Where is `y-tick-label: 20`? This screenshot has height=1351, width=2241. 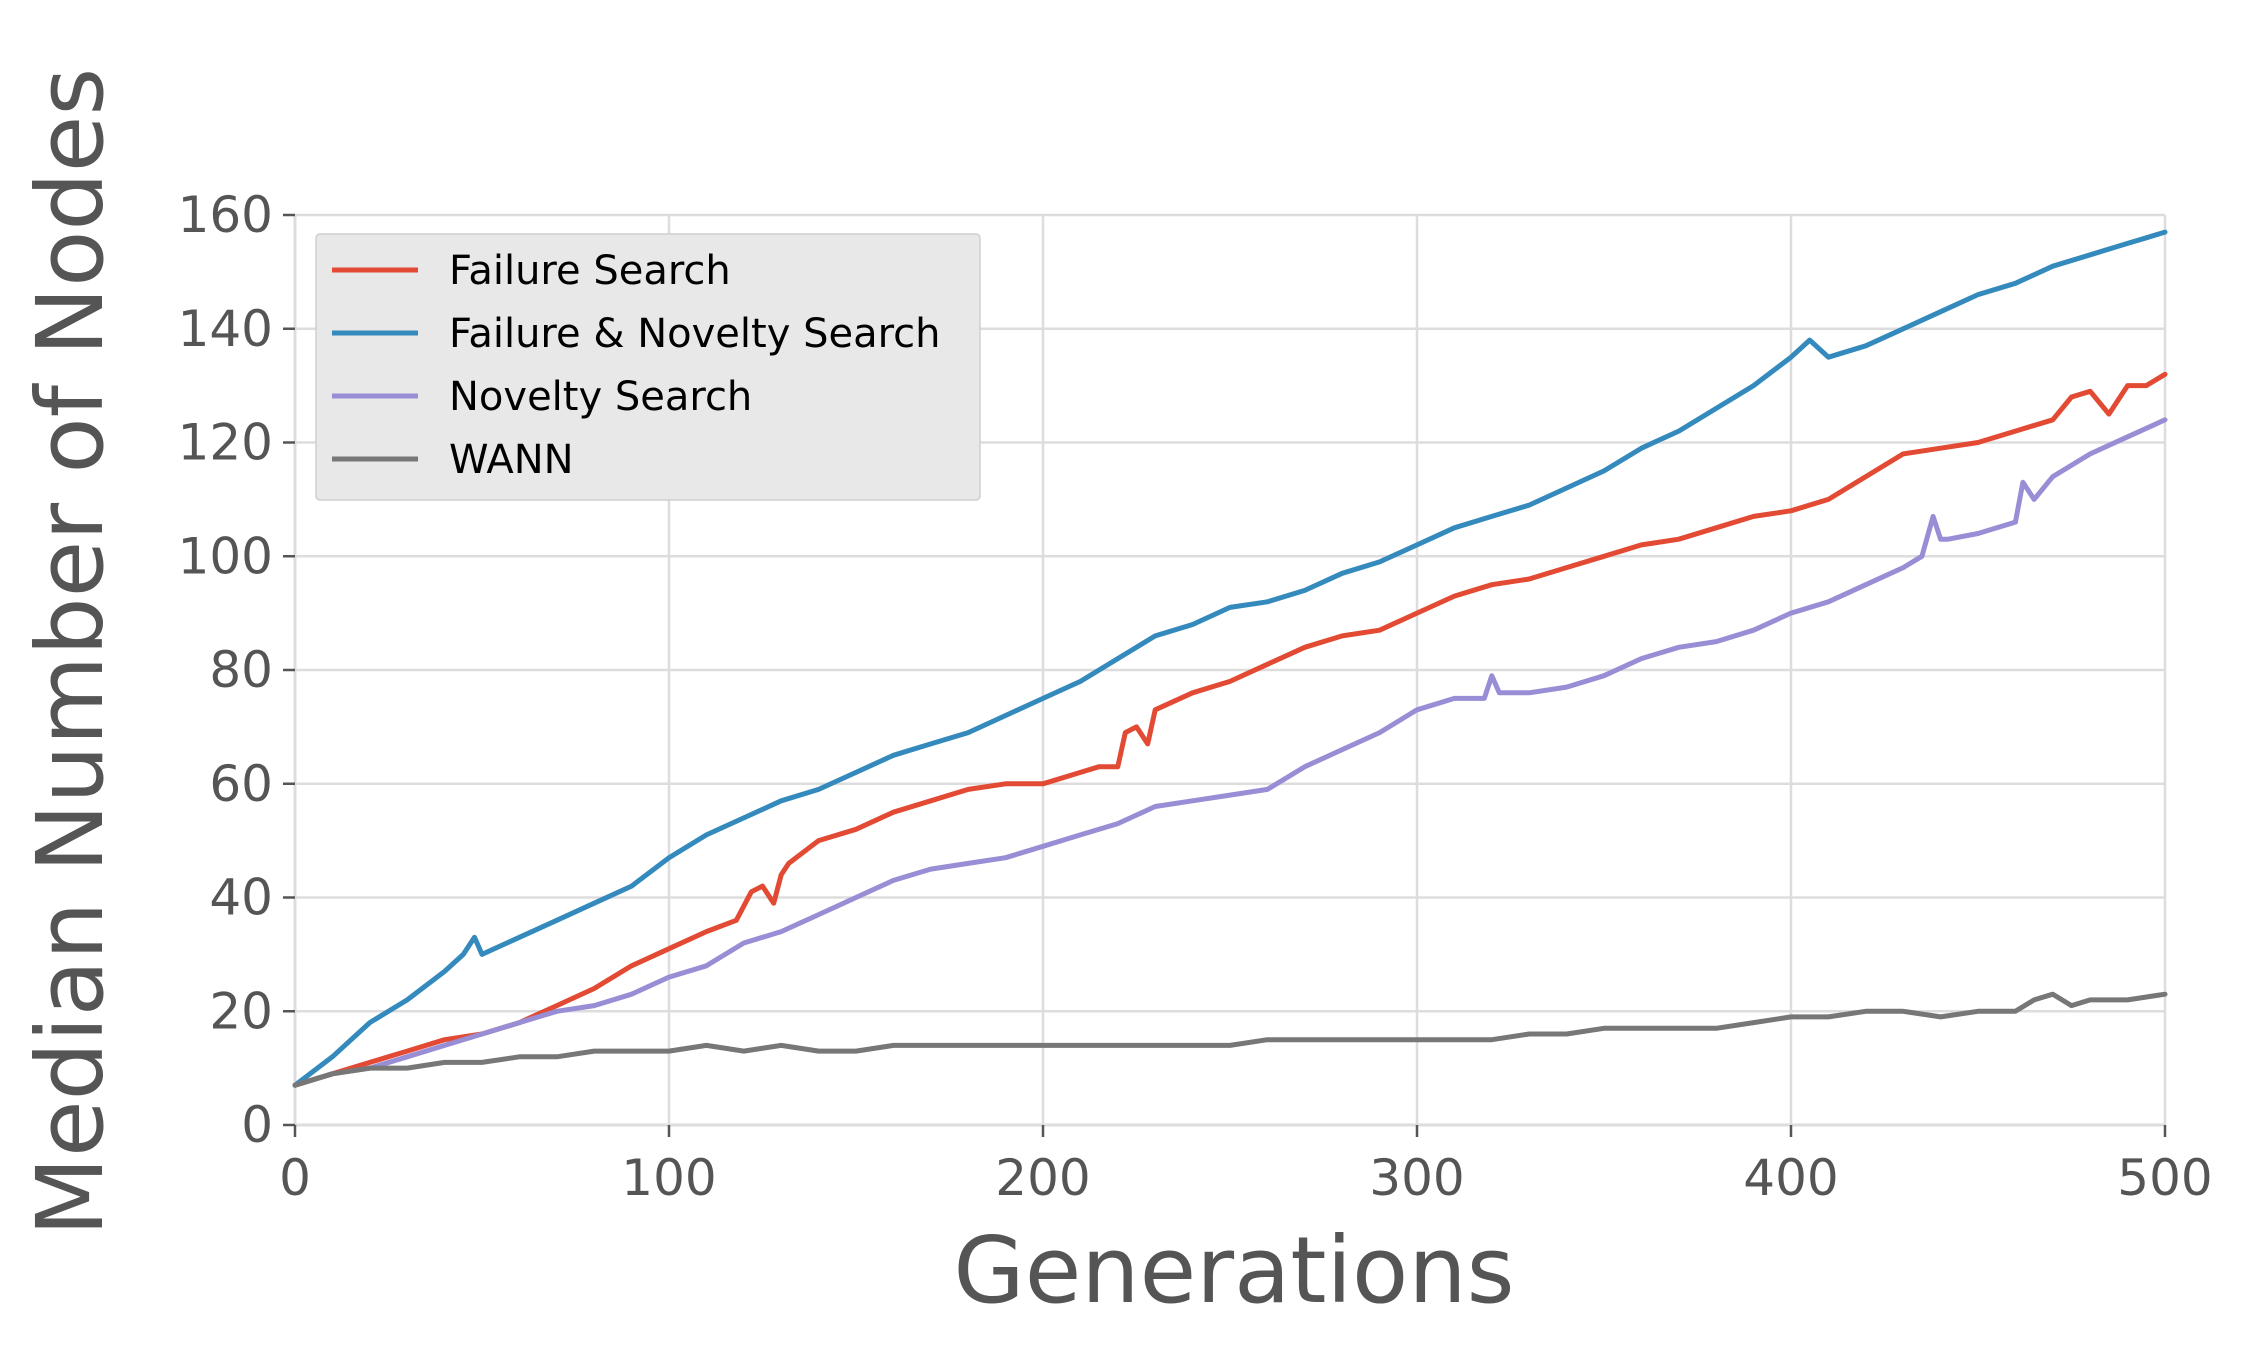 y-tick-label: 20 is located at coordinates (241, 1011).